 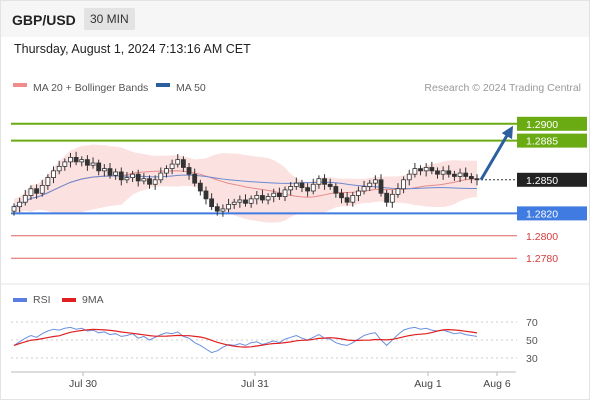 What do you see at coordinates (532, 323) in the screenshot?
I see `rsi-tick-label: 70` at bounding box center [532, 323].